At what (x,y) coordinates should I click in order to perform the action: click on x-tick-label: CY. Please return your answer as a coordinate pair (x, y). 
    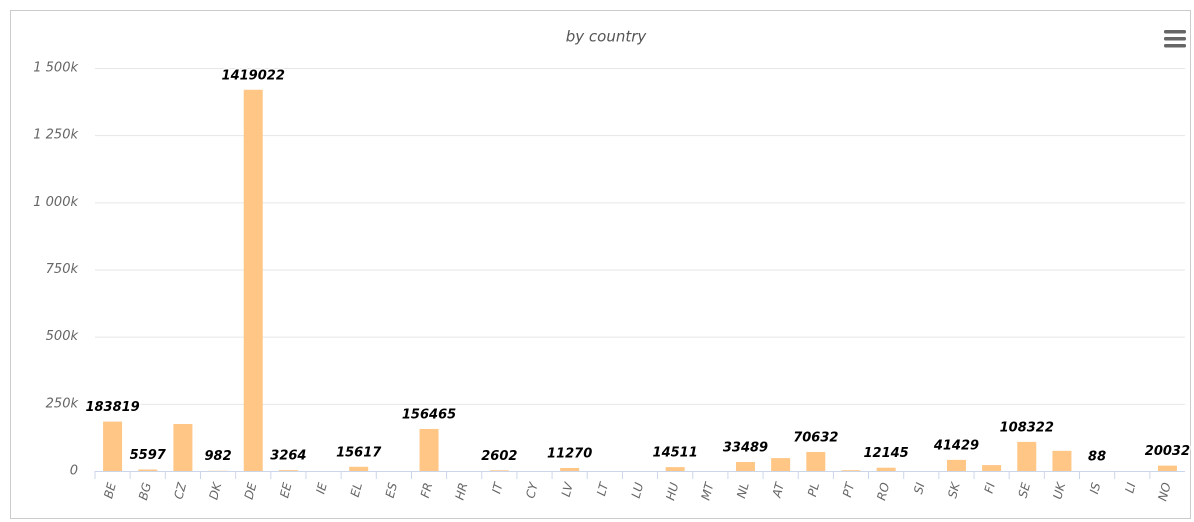
    Looking at the image, I should click on (532, 489).